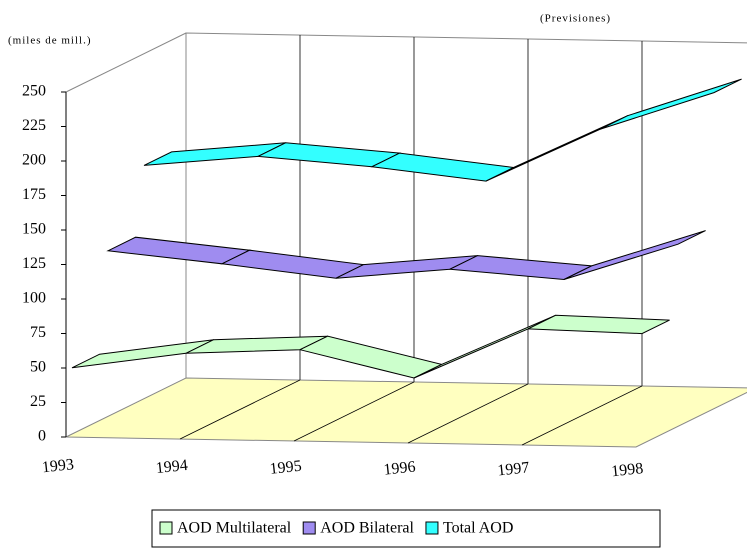 Image resolution: width=747 pixels, height=554 pixels. I want to click on y-tick-label: 50, so click(38, 367).